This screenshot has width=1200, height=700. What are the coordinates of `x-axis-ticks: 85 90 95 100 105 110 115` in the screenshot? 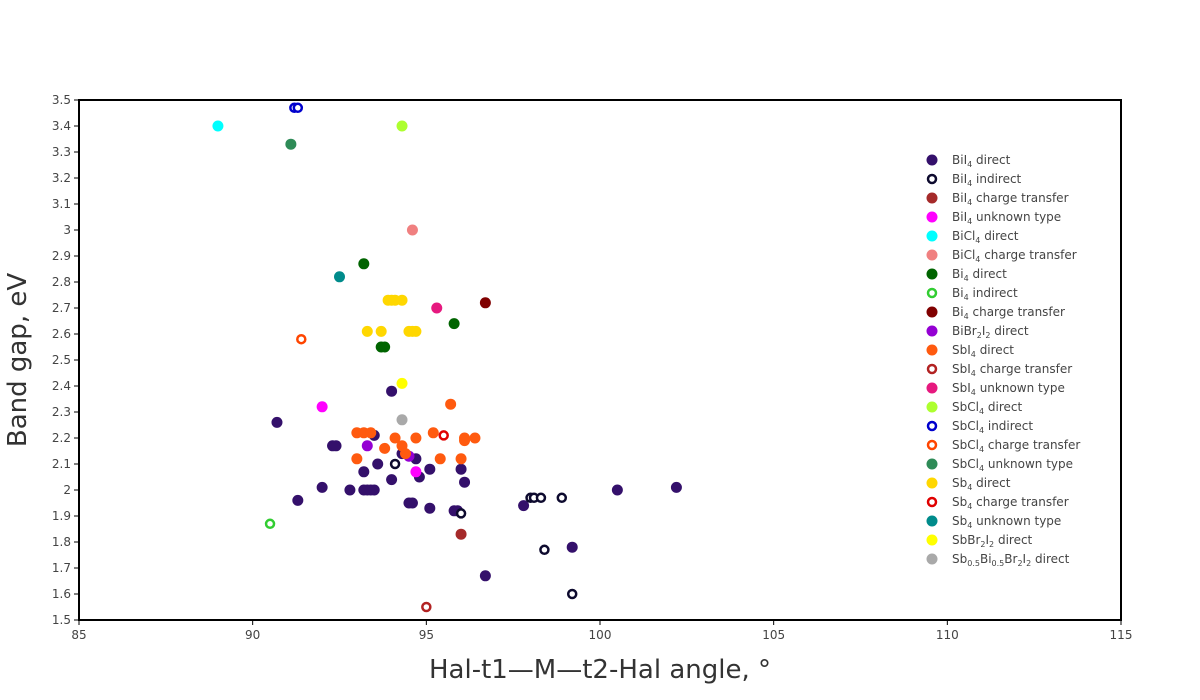 It's located at (601, 631).